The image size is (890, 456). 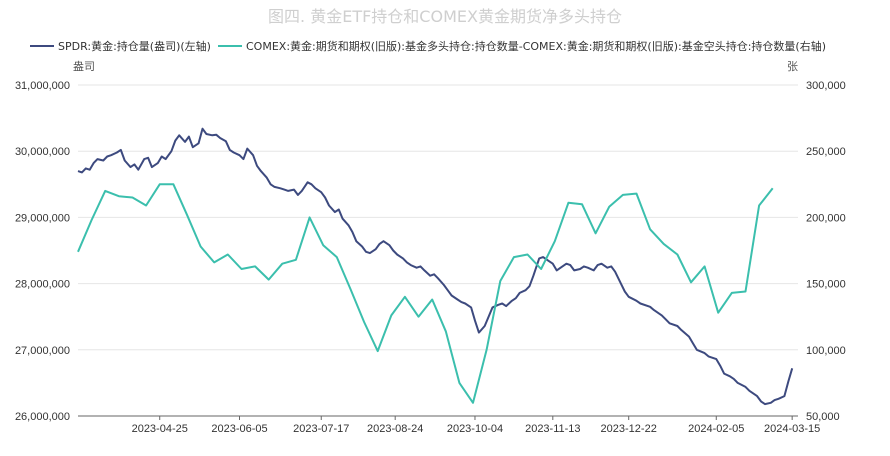 What do you see at coordinates (134, 46) in the screenshot?
I see `legend-label-spdr: SPDR:黄金:持仓量(盎司)(左轴)` at bounding box center [134, 46].